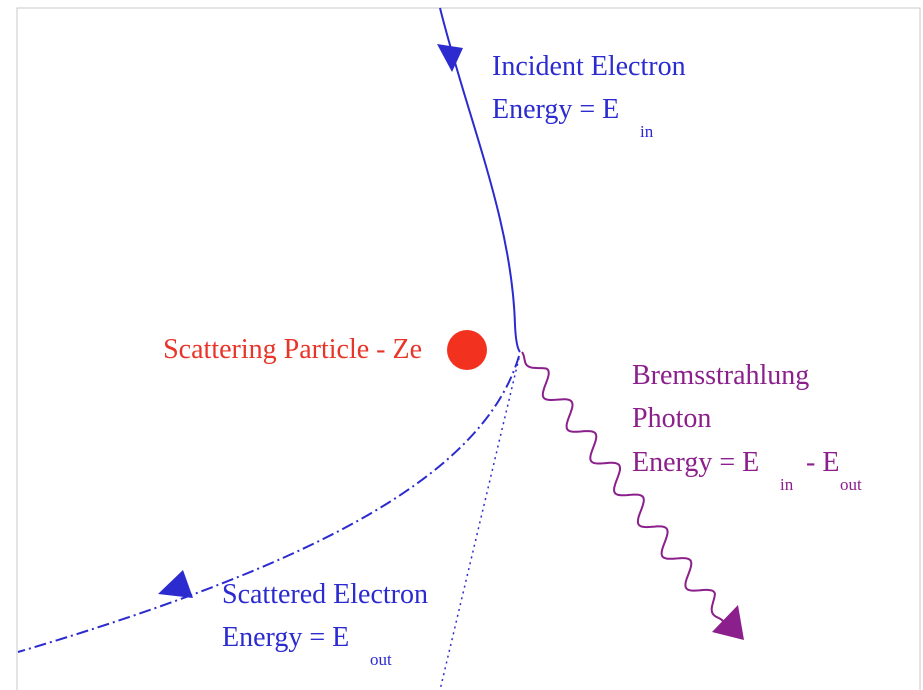  I want to click on undeflected-path, so click(479, 523).